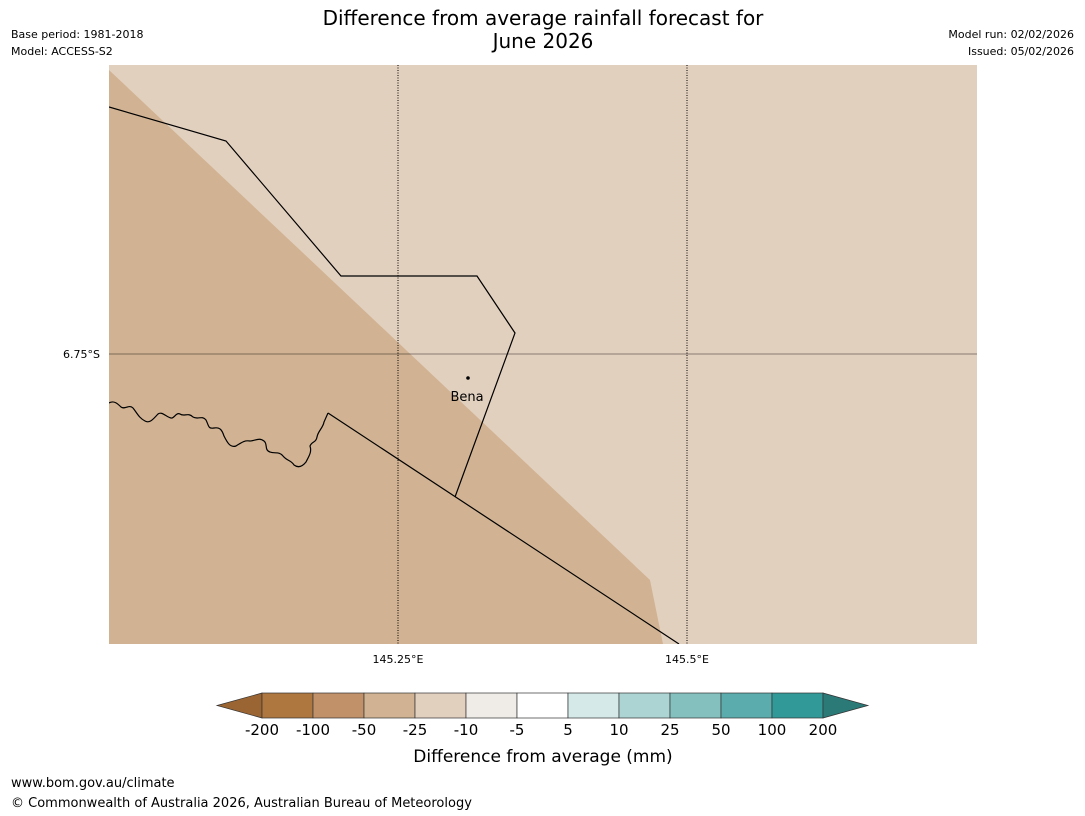  I want to click on legend-tick-label: -25, so click(415, 730).